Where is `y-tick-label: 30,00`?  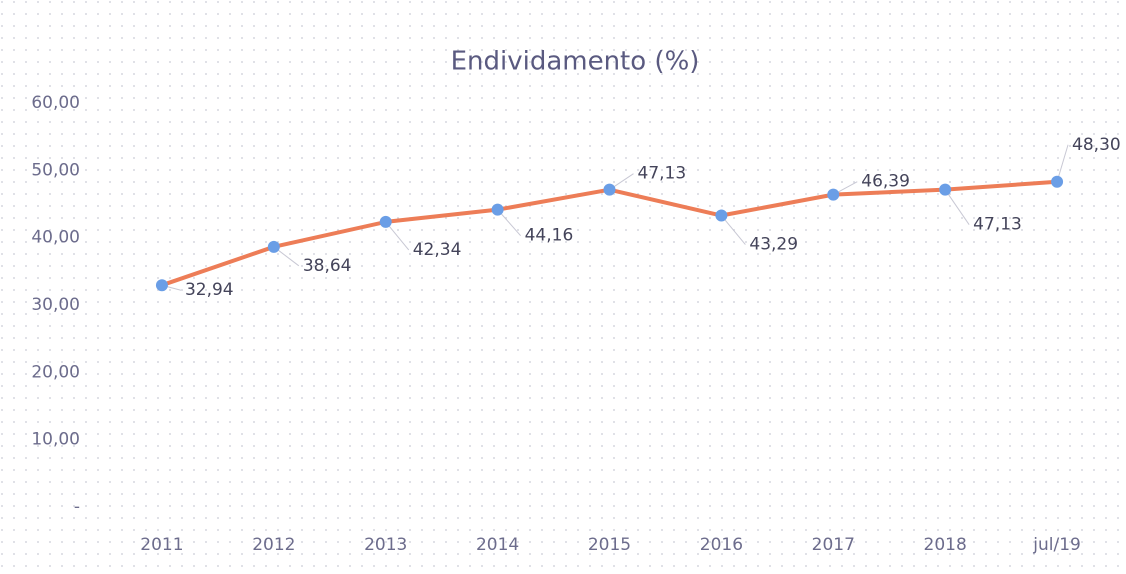
y-tick-label: 30,00 is located at coordinates (55, 305).